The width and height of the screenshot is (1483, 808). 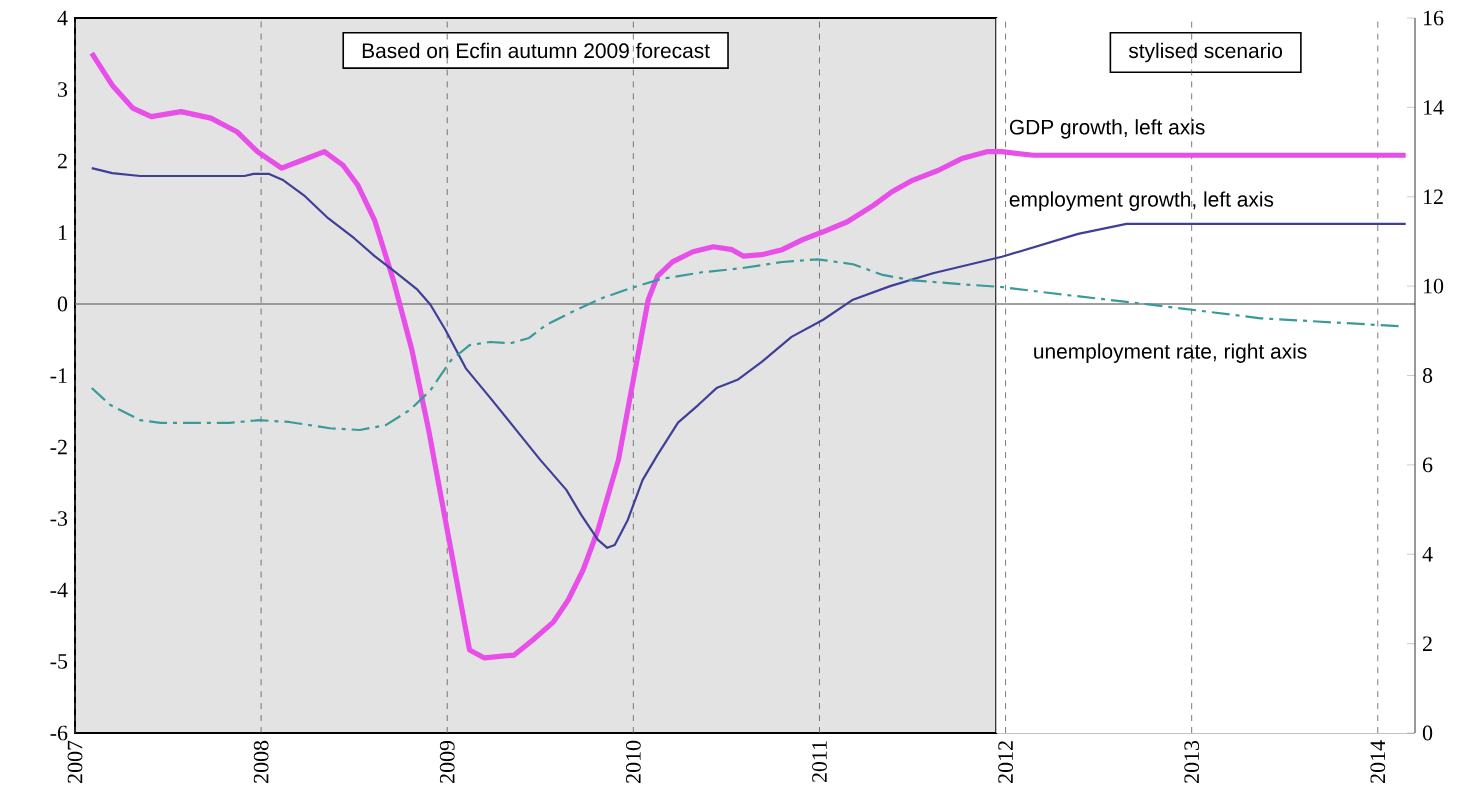 I want to click on x-tick-label: 2014, so click(x=1378, y=761).